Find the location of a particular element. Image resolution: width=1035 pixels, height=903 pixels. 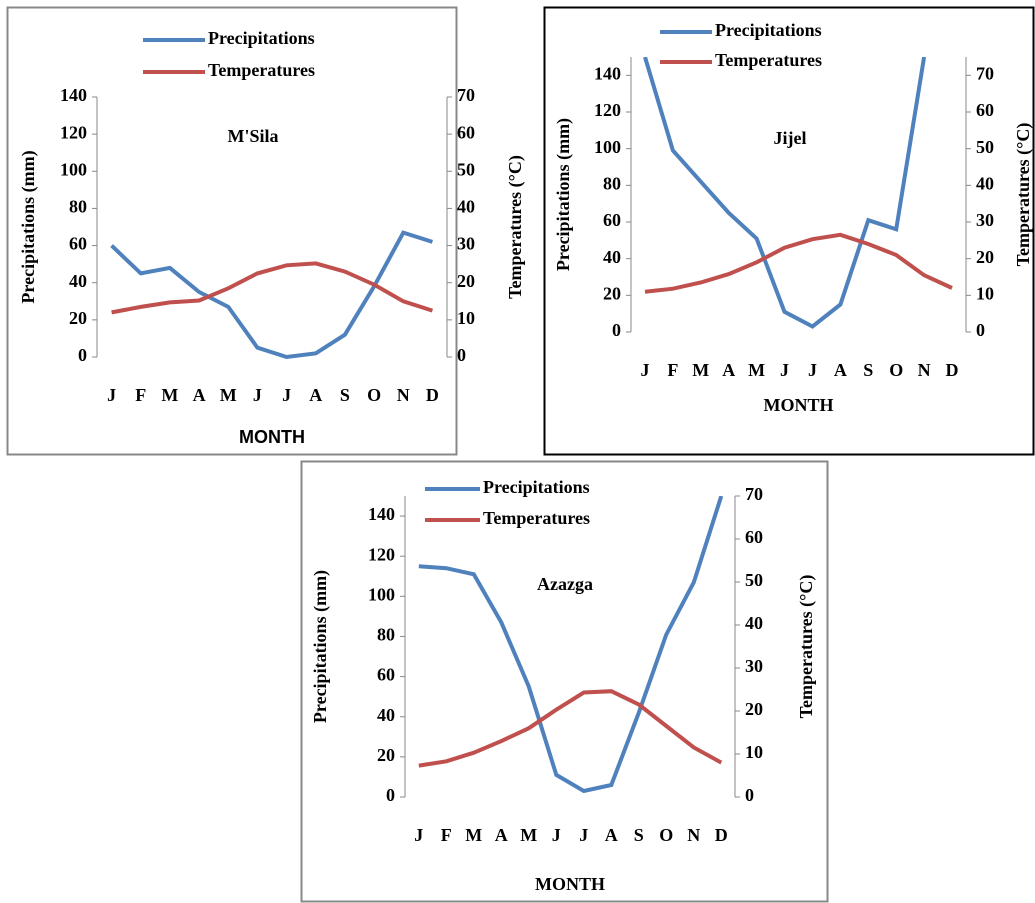

chart-title: Jijel is located at coordinates (790, 138).